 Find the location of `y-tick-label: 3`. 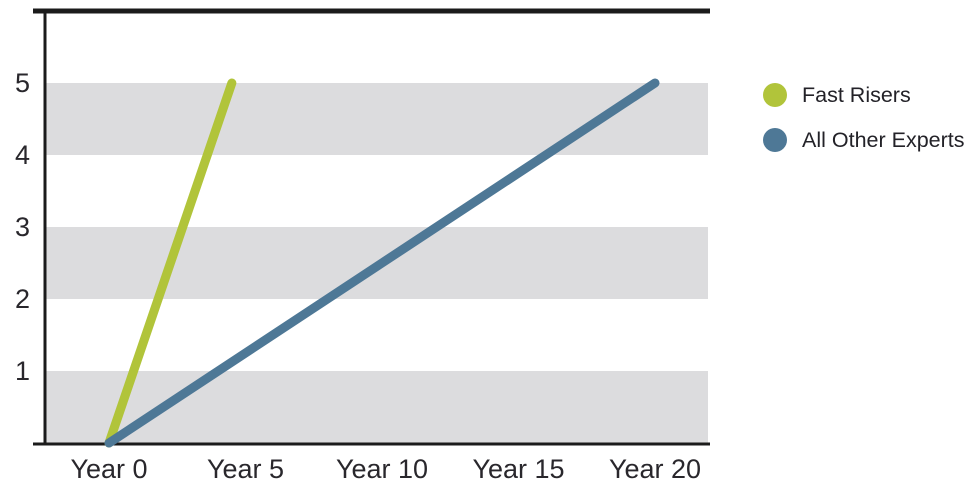

y-tick-label: 3 is located at coordinates (22, 227).